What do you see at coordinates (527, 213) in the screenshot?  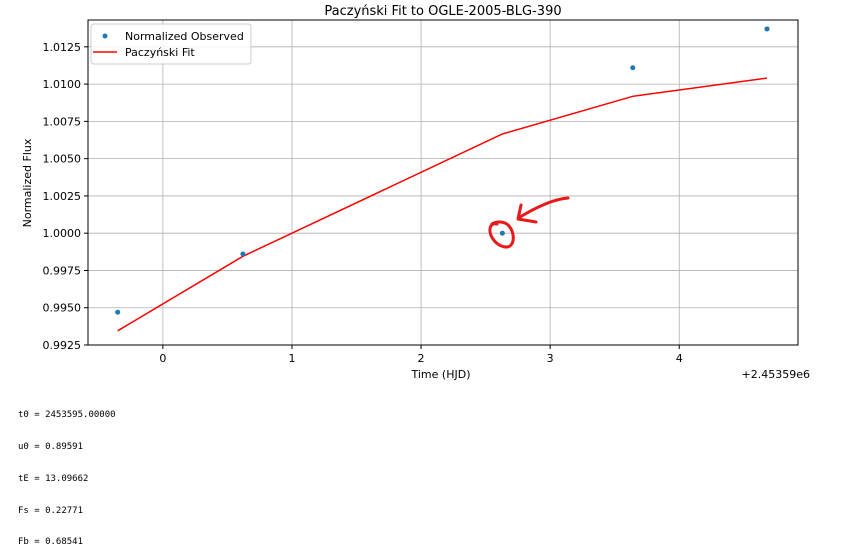 I see `annotation-arrow-head` at bounding box center [527, 213].